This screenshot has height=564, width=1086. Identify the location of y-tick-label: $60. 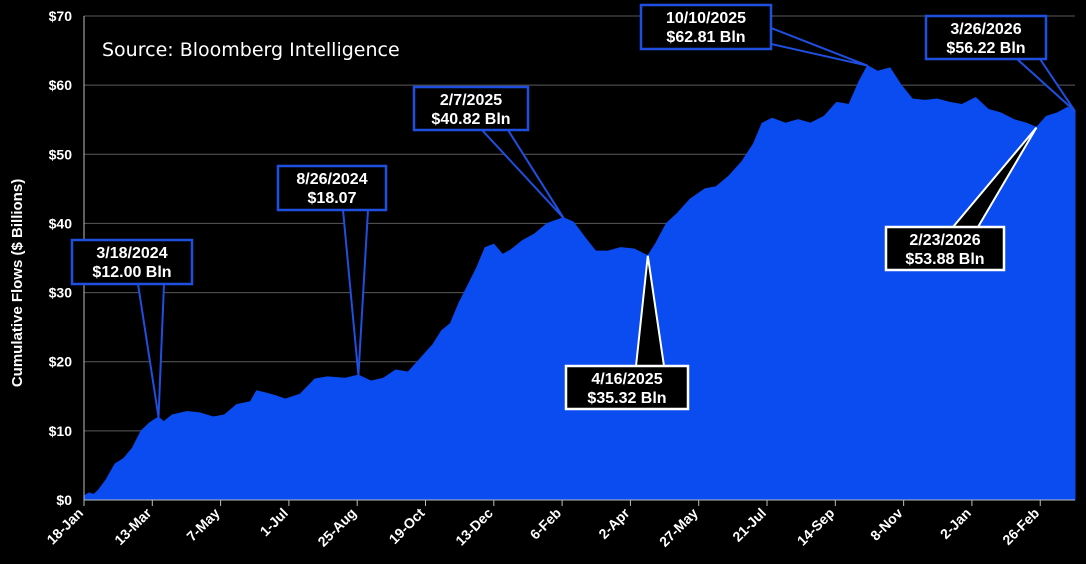
(61, 85).